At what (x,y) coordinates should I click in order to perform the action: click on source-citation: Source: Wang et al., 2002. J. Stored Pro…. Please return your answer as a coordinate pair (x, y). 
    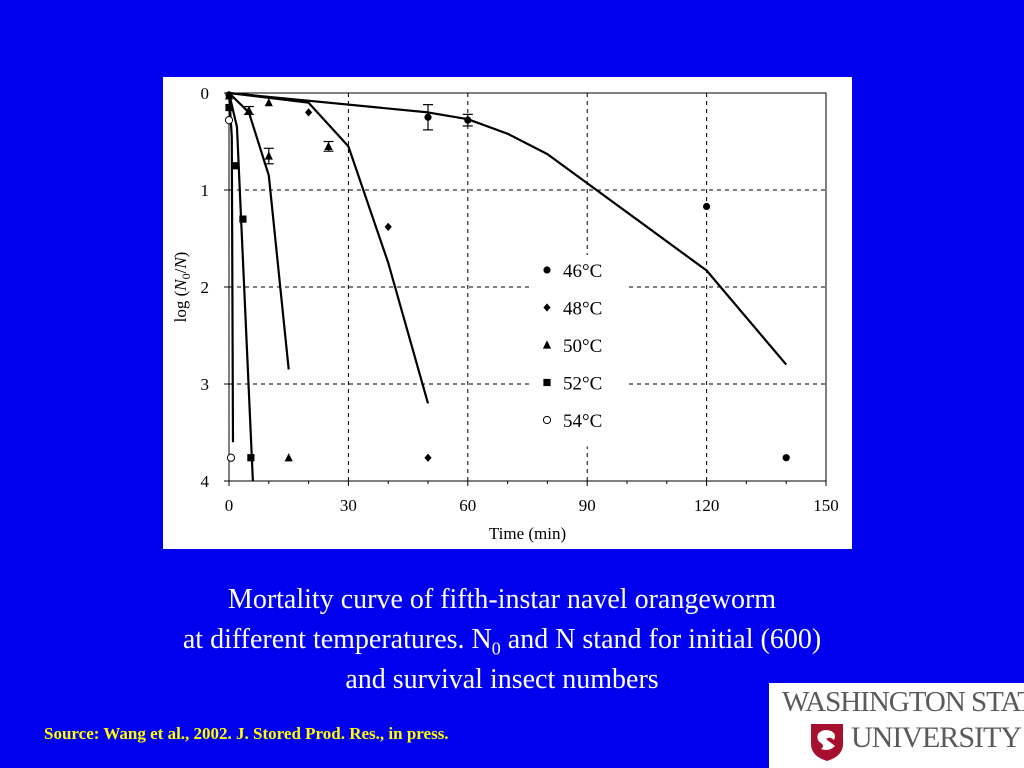
    Looking at the image, I should click on (246, 733).